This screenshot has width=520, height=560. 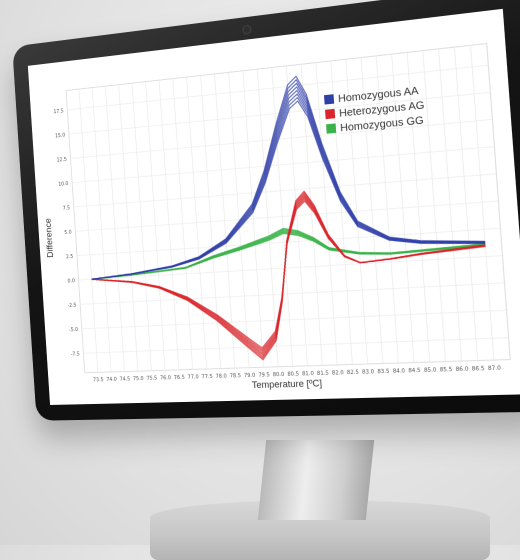 What do you see at coordinates (383, 371) in the screenshot?
I see `x-tick-label: 83.5` at bounding box center [383, 371].